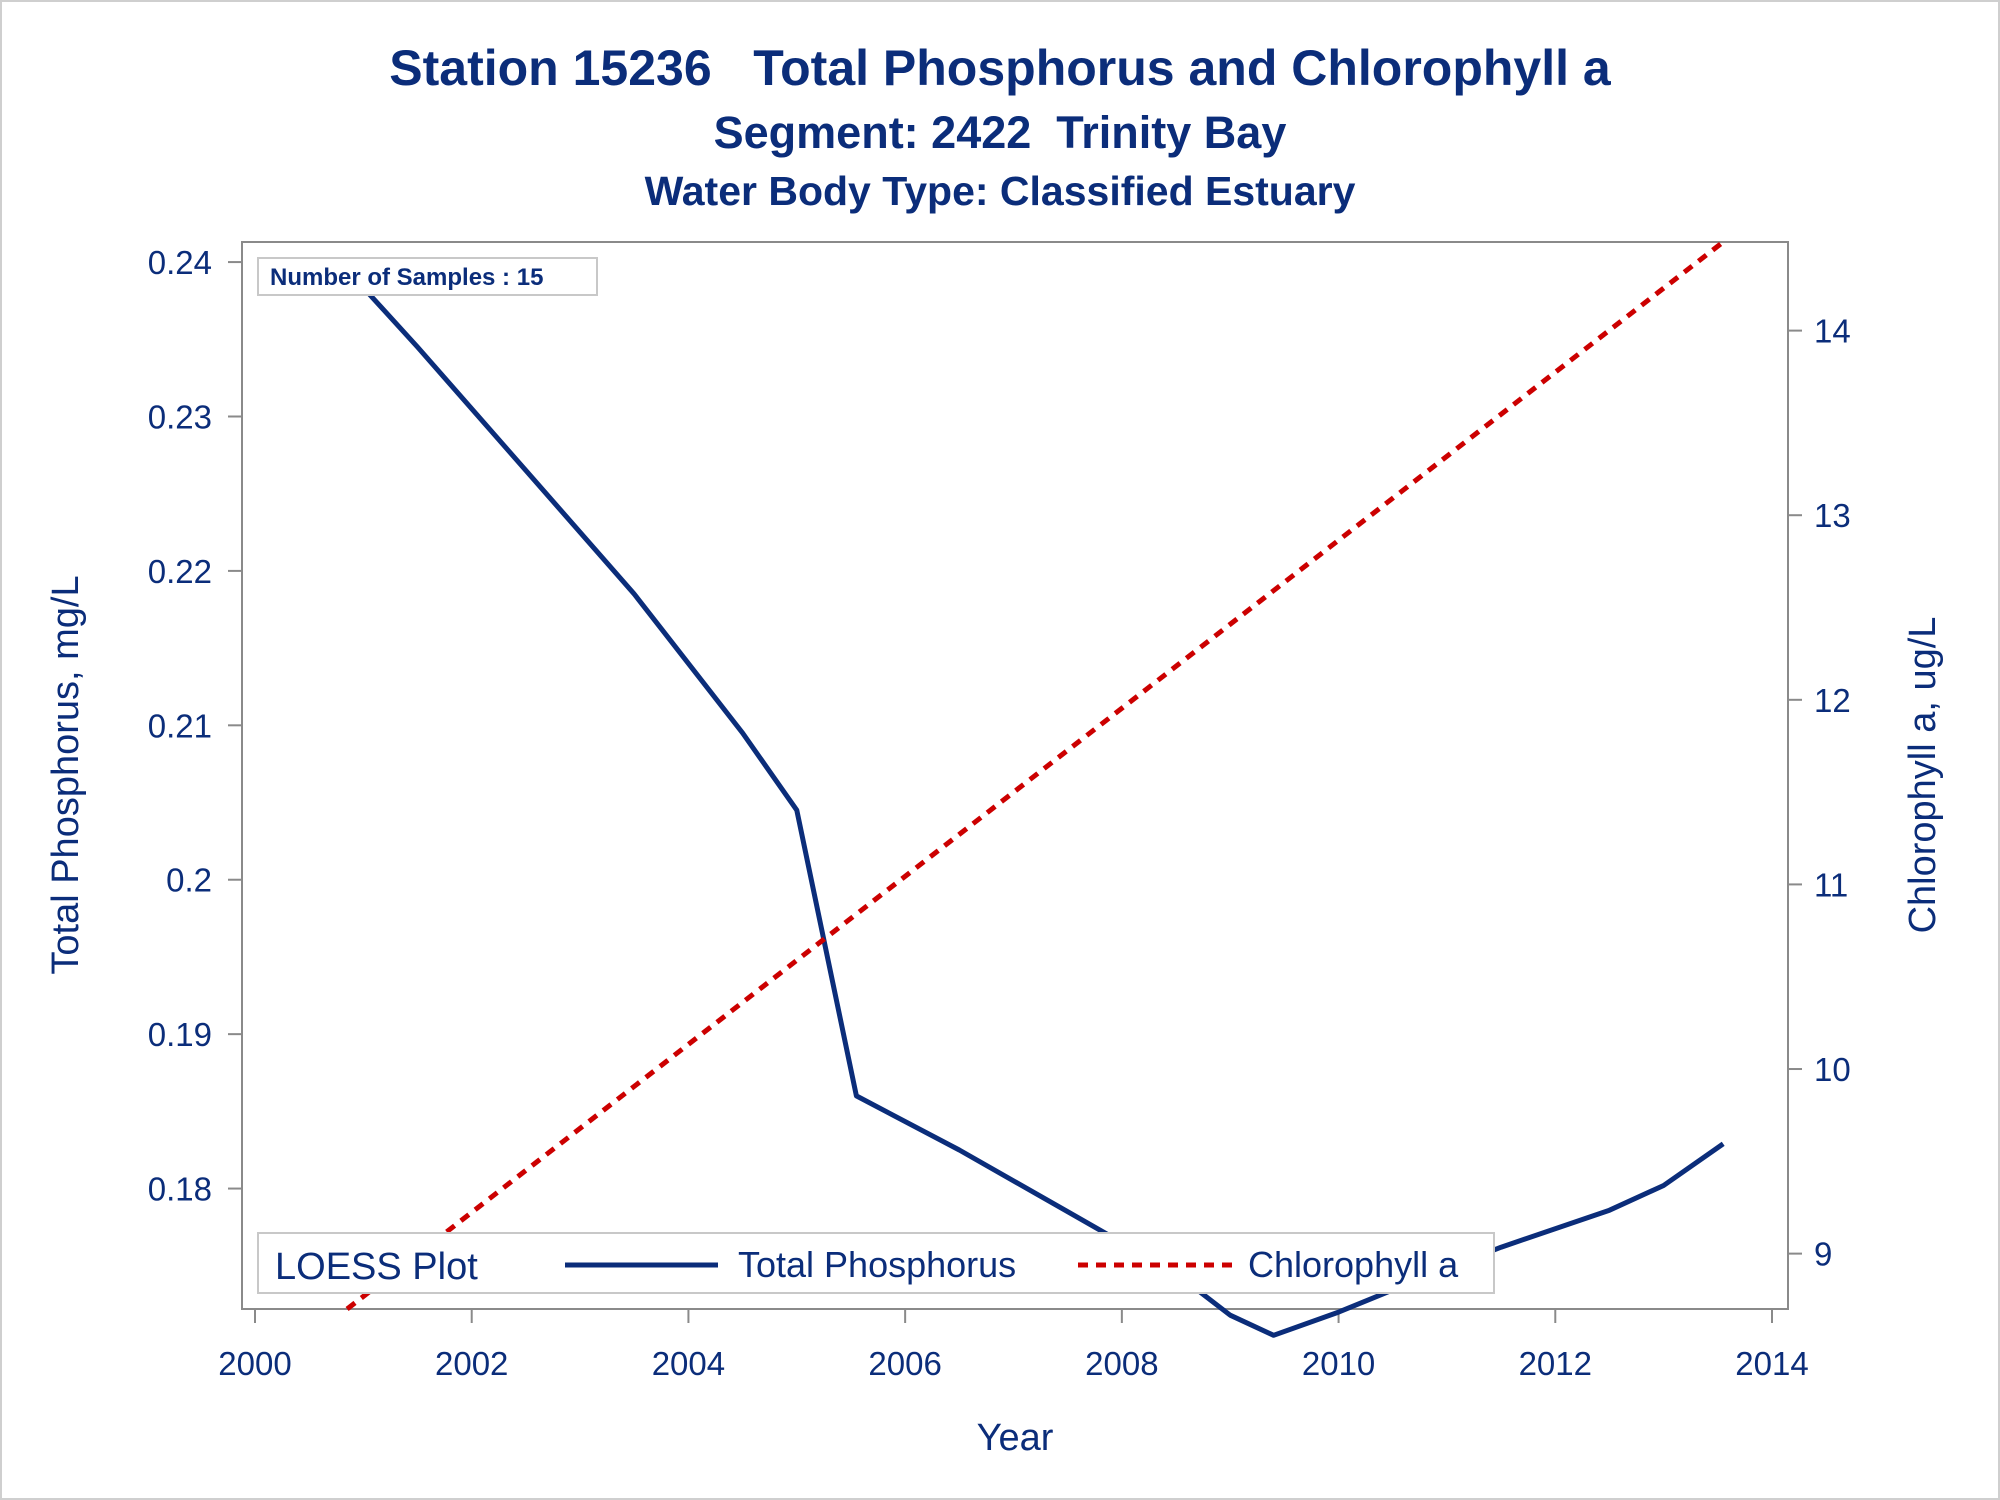 This screenshot has height=1500, width=2000. What do you see at coordinates (1771, 1363) in the screenshot?
I see `x-tick-label: 2014` at bounding box center [1771, 1363].